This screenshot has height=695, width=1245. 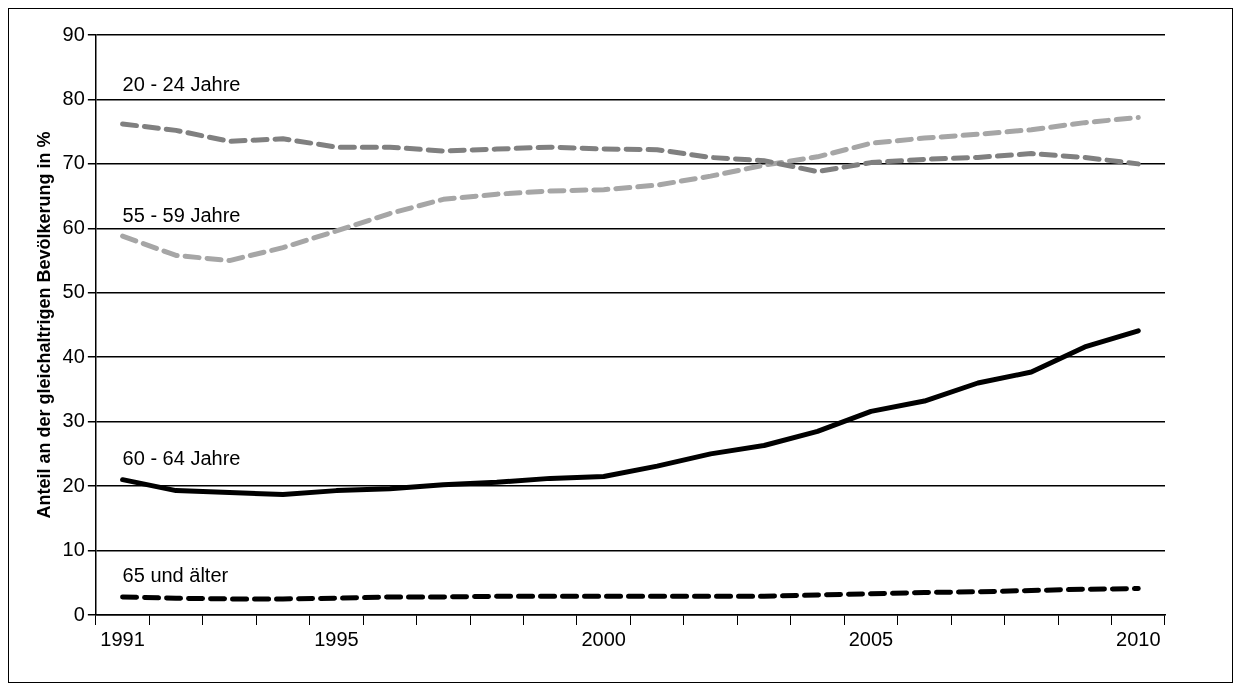 What do you see at coordinates (181, 83) in the screenshot?
I see `series-label: 20 - 24 Jahre` at bounding box center [181, 83].